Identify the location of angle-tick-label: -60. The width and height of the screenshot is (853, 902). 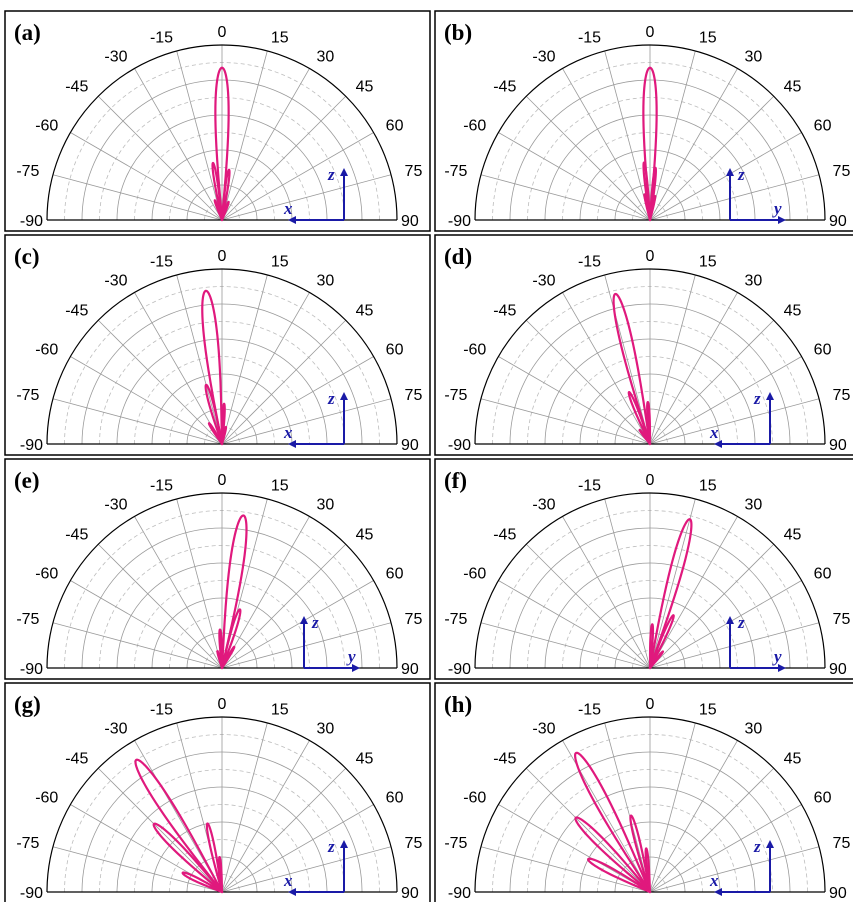
(46, 574).